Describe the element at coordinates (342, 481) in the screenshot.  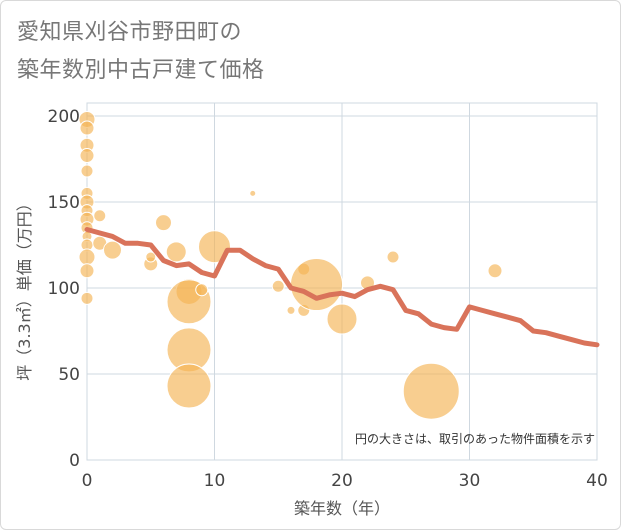
I see `x-tick-label: 20` at that location.